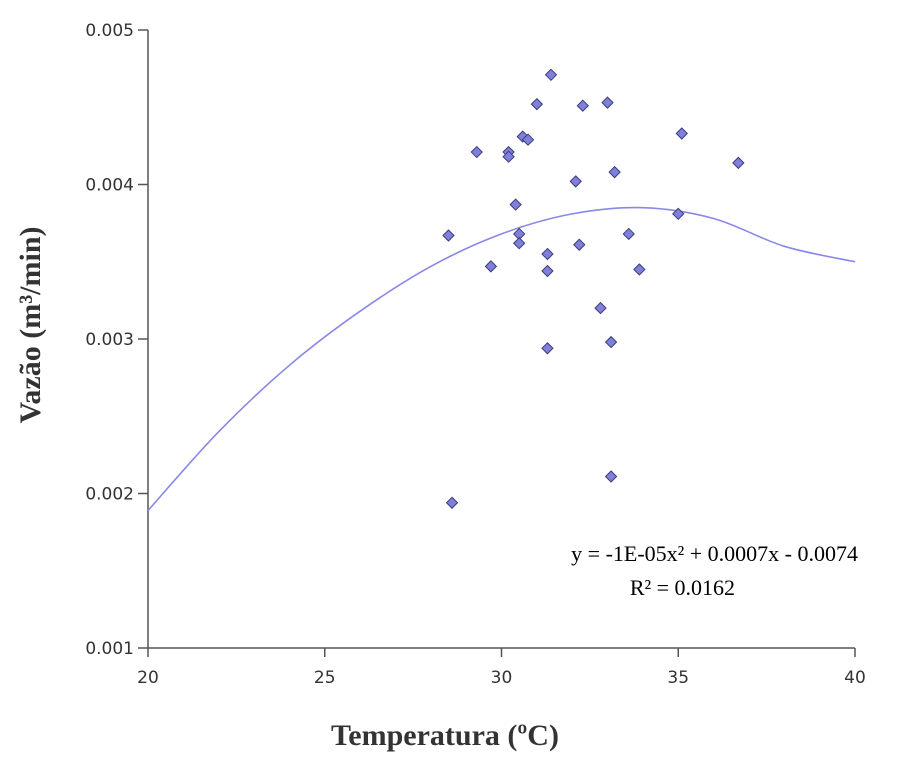 This screenshot has width=900, height=765. I want to click on y-tick-label: 0.005, so click(109, 31).